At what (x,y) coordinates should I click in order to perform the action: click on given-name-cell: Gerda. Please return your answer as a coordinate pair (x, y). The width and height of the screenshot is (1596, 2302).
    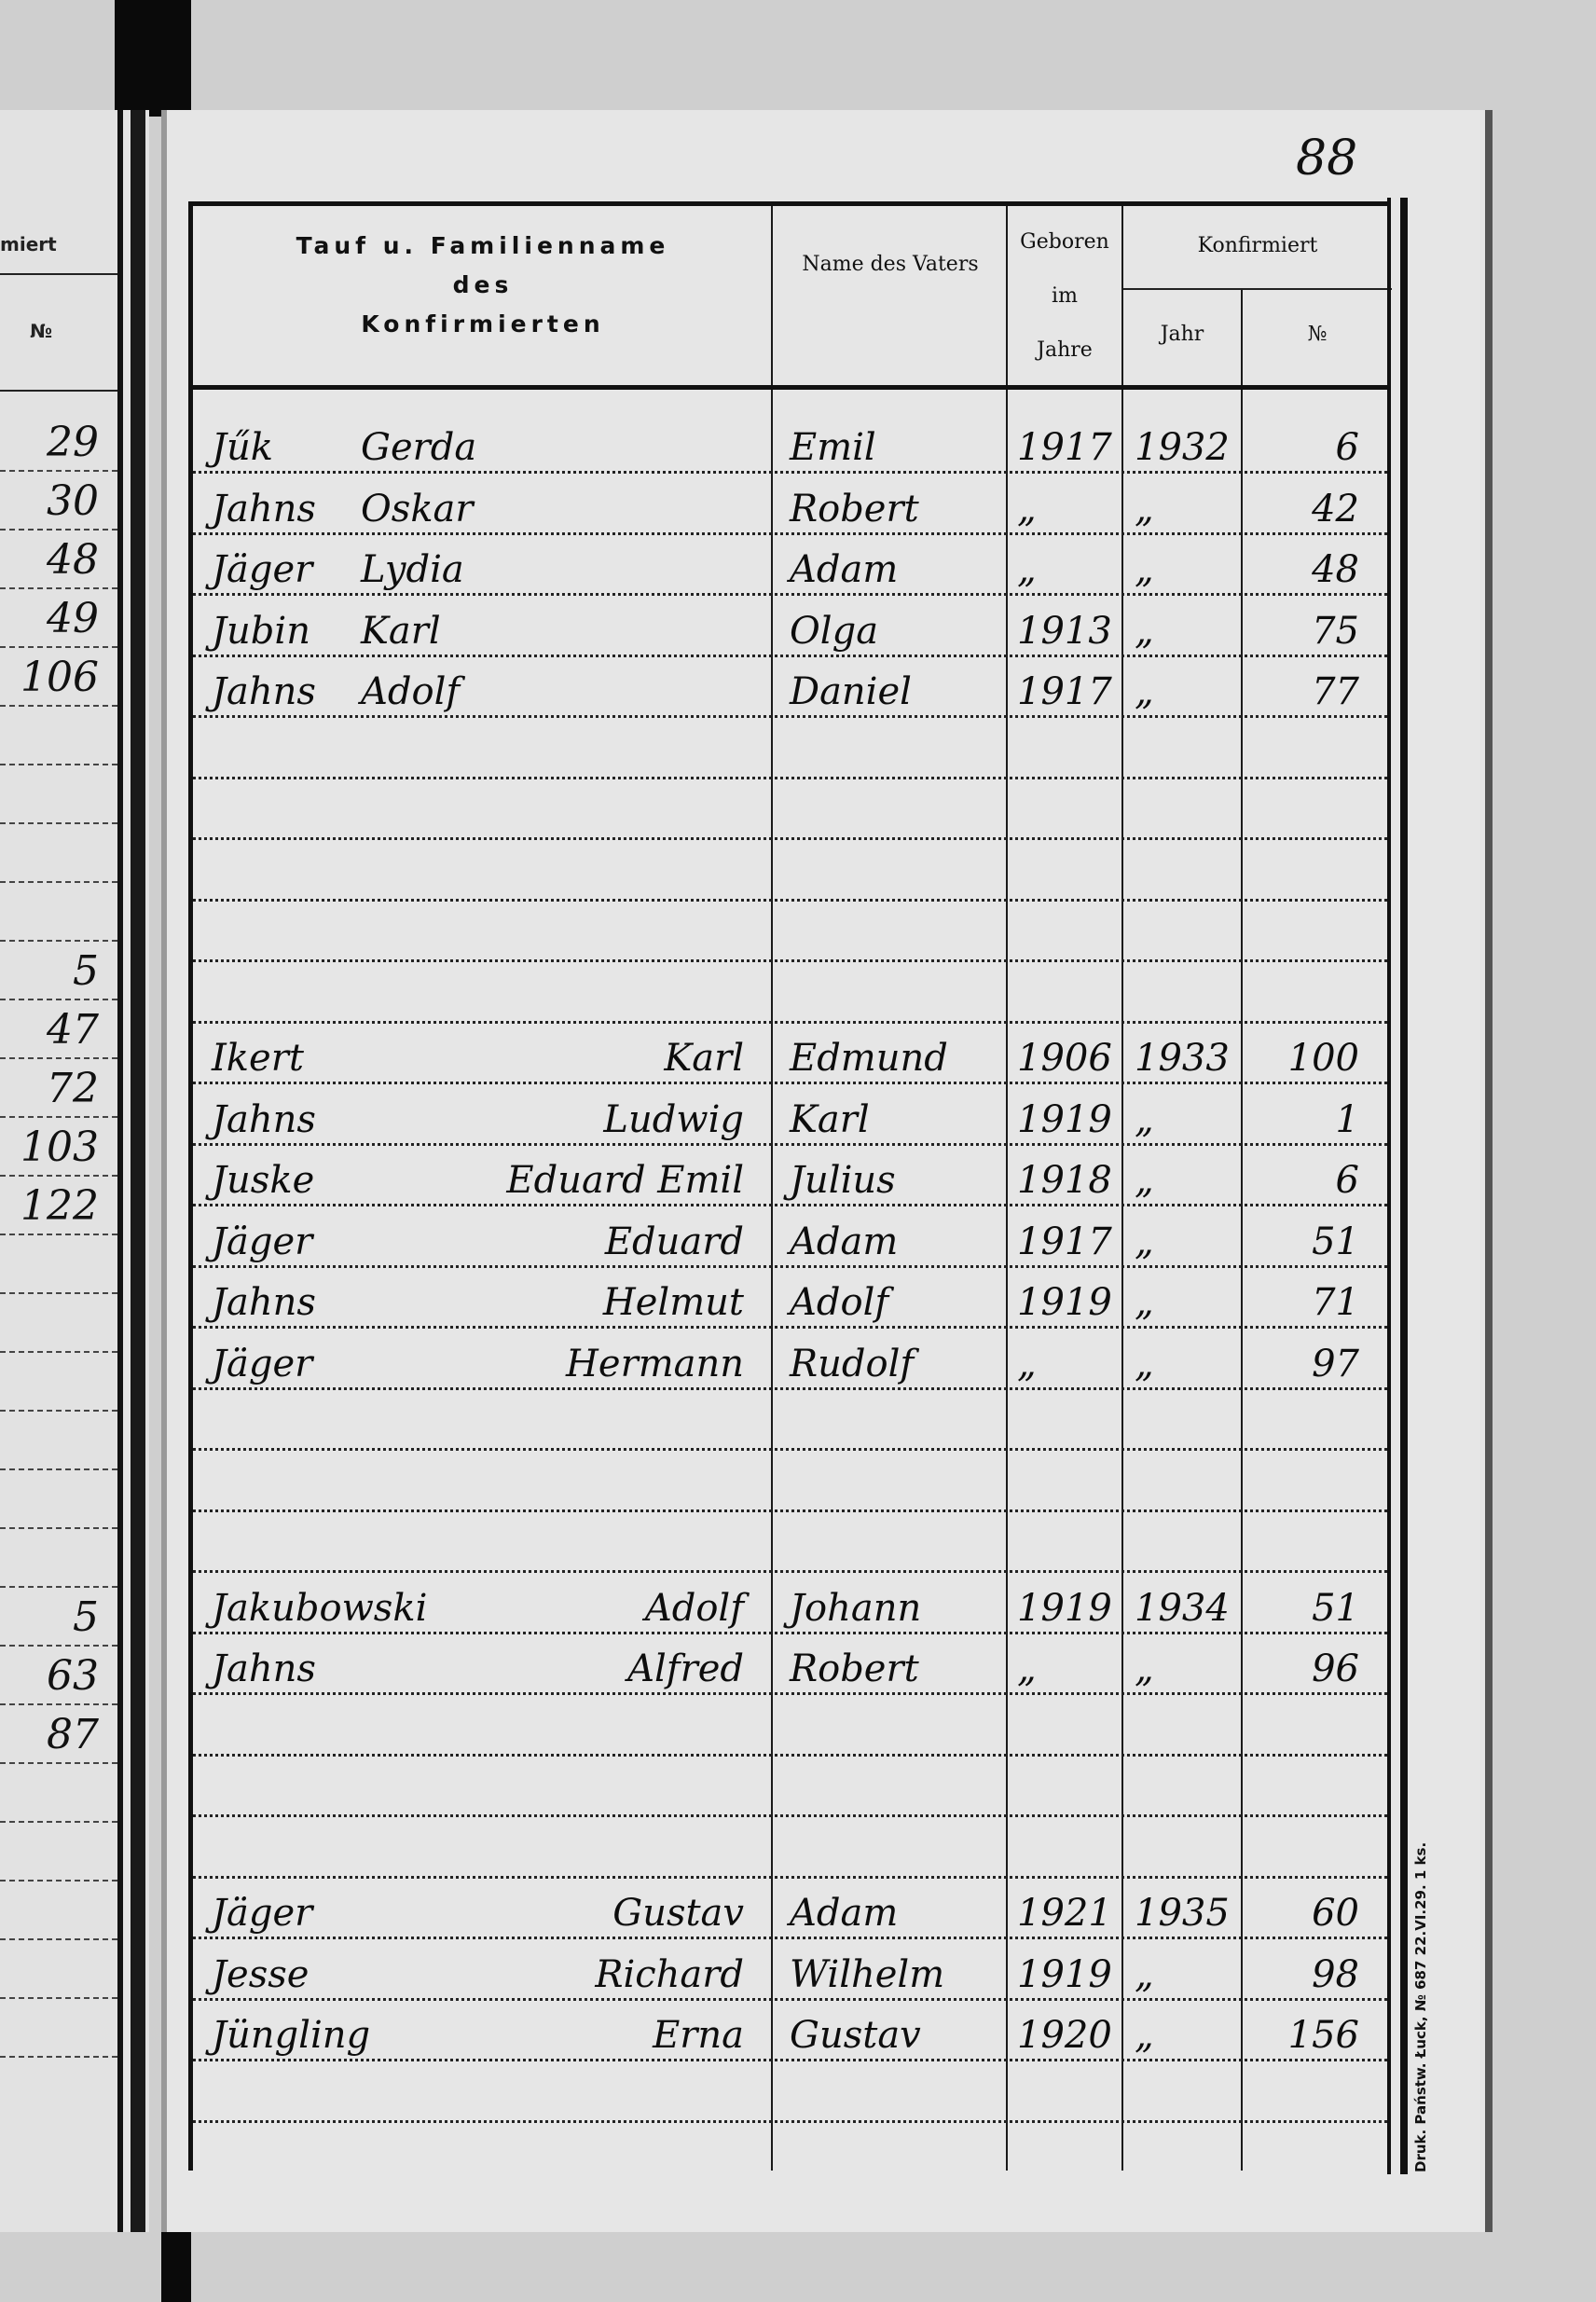
    Looking at the image, I should click on (419, 447).